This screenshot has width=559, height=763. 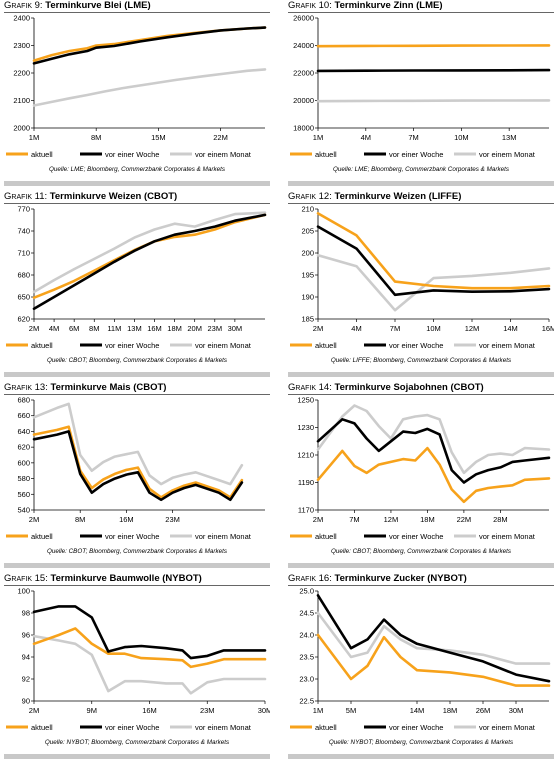 I want to click on x-tick-label: 15M, so click(x=158, y=137).